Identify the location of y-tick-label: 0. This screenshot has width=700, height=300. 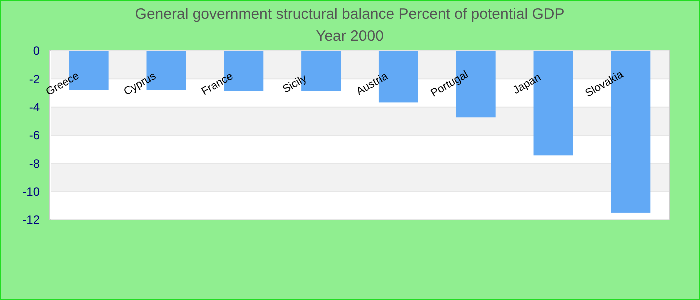
(36, 51).